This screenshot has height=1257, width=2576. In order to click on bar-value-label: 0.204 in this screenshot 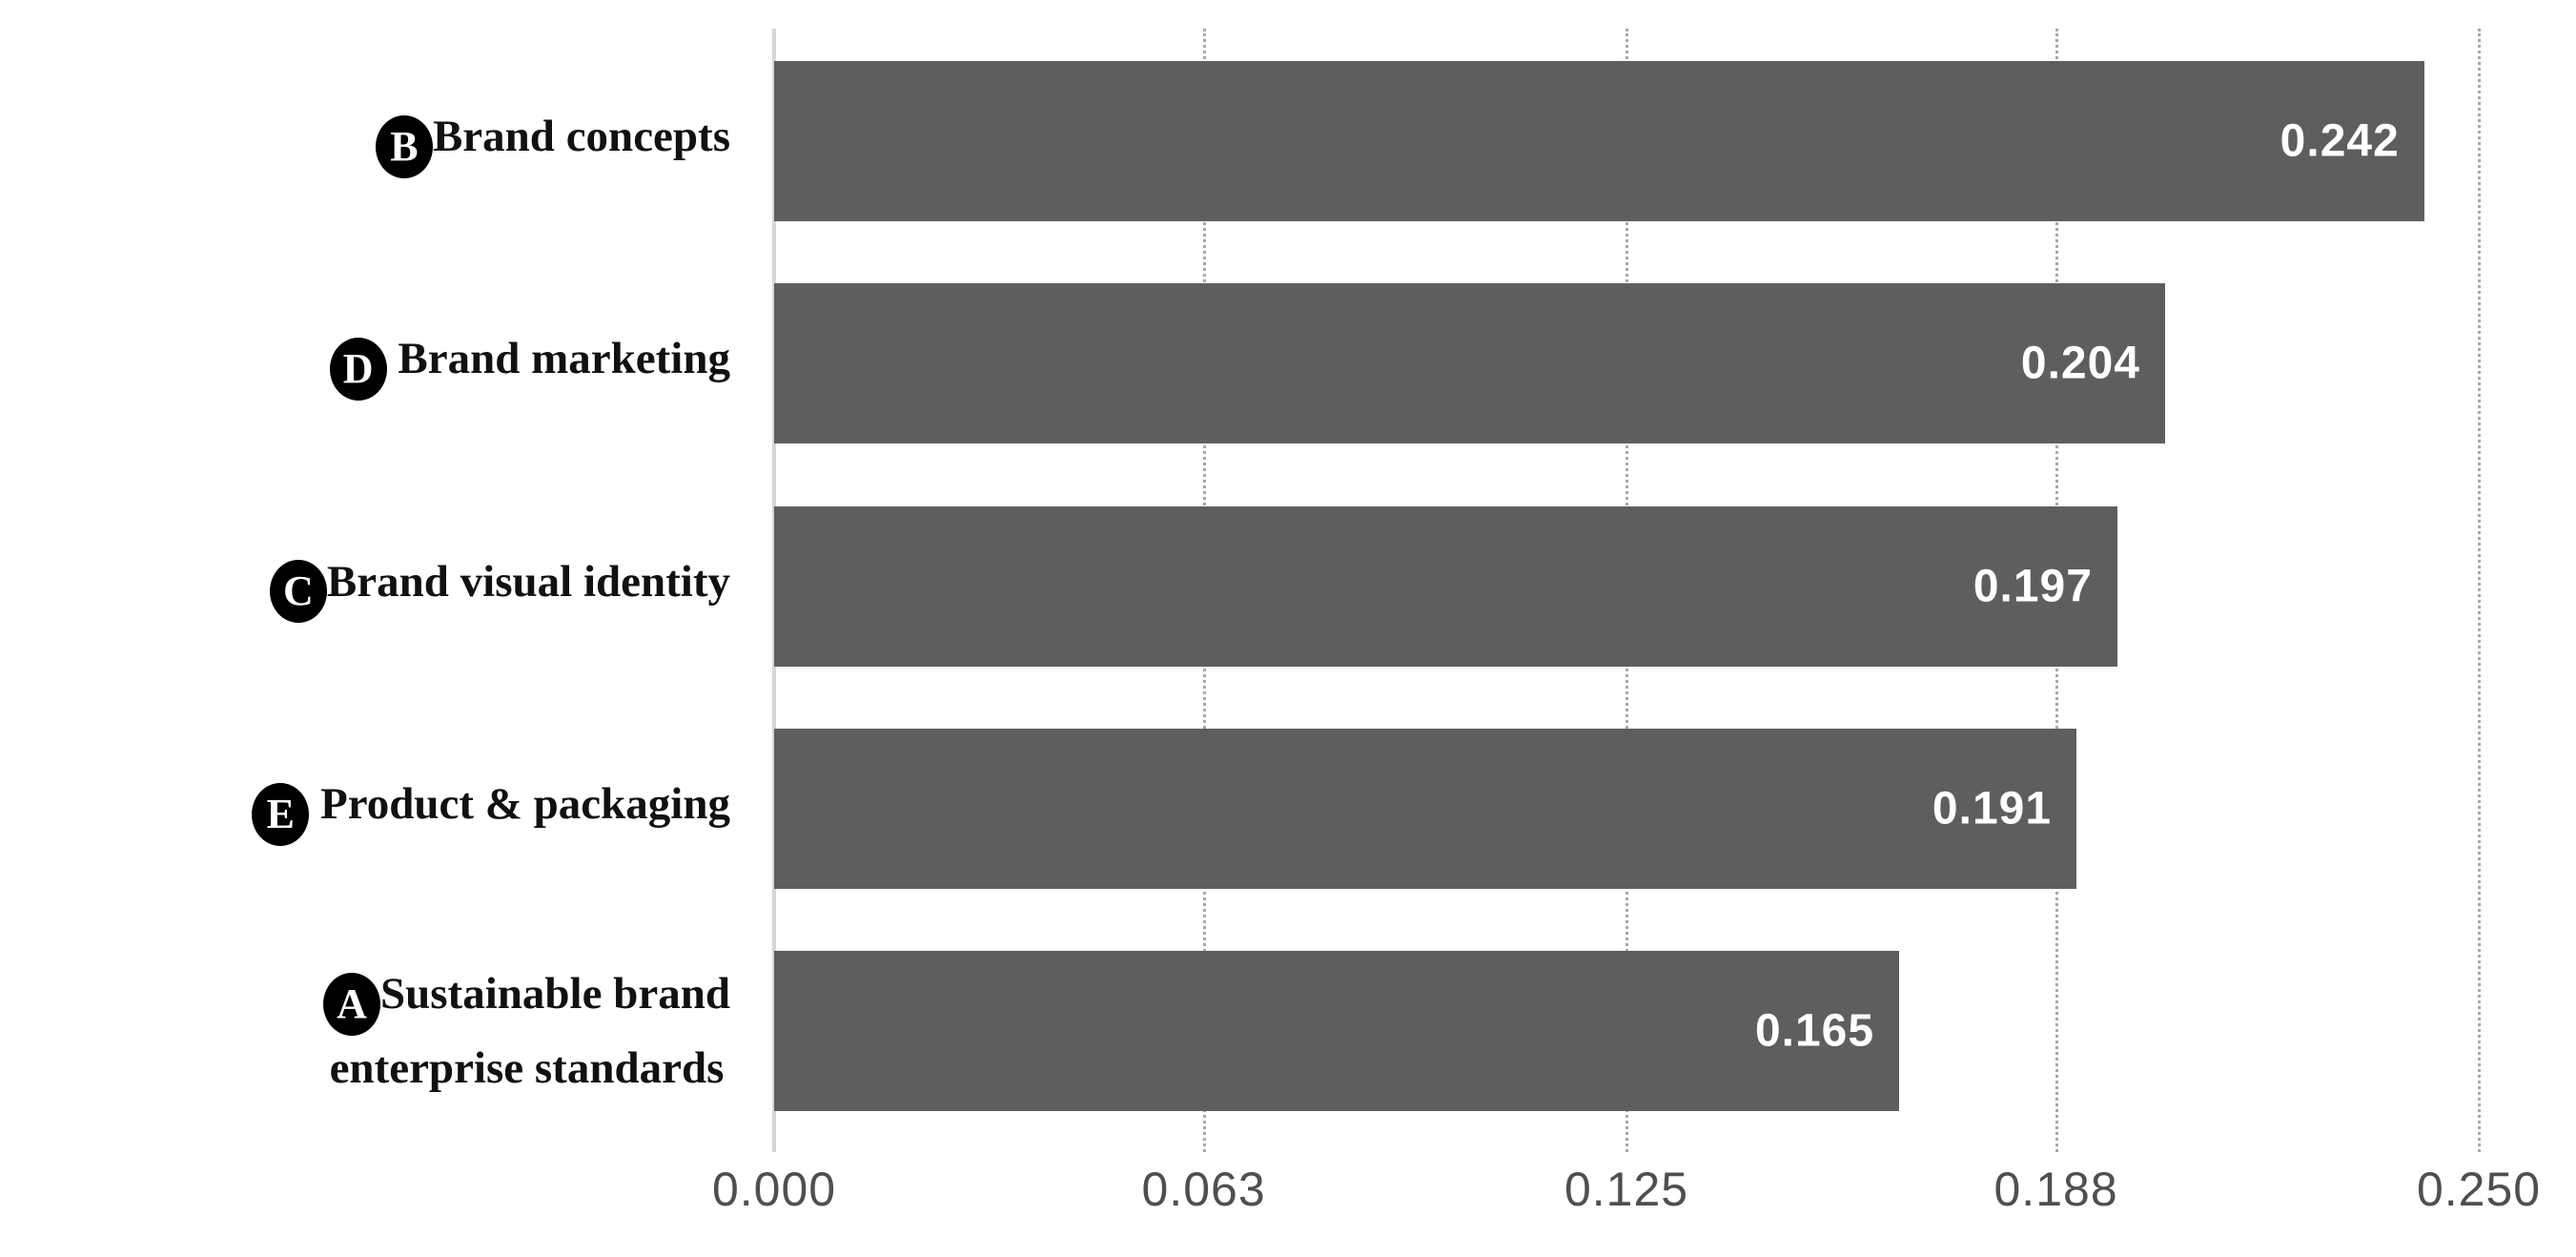, I will do `click(2080, 363)`.